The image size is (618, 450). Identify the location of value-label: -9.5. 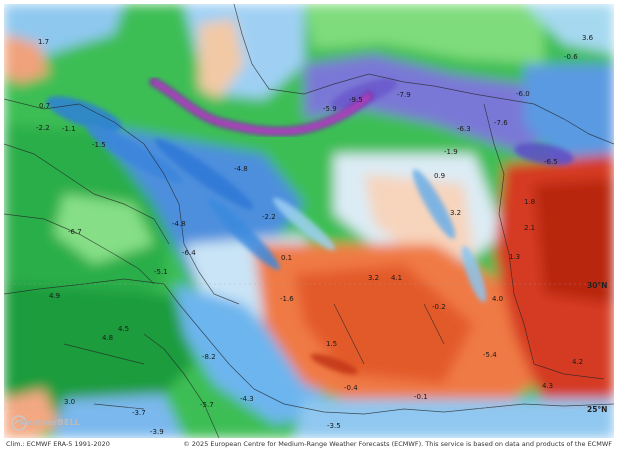
(356, 100).